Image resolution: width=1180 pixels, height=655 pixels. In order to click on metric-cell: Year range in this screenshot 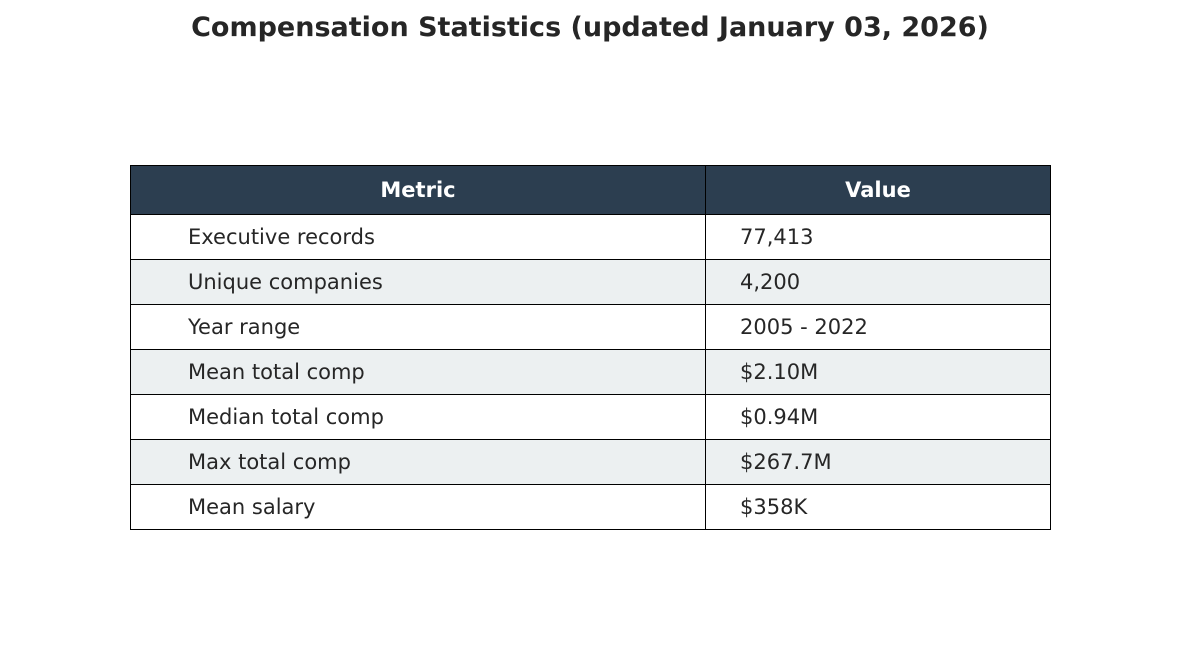, I will do `click(418, 327)`.